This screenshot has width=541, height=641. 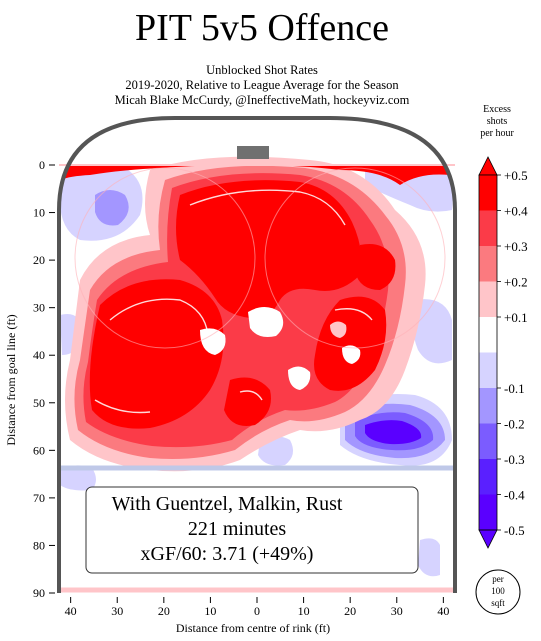 I want to click on contour-brightred-right, so click(x=350, y=343).